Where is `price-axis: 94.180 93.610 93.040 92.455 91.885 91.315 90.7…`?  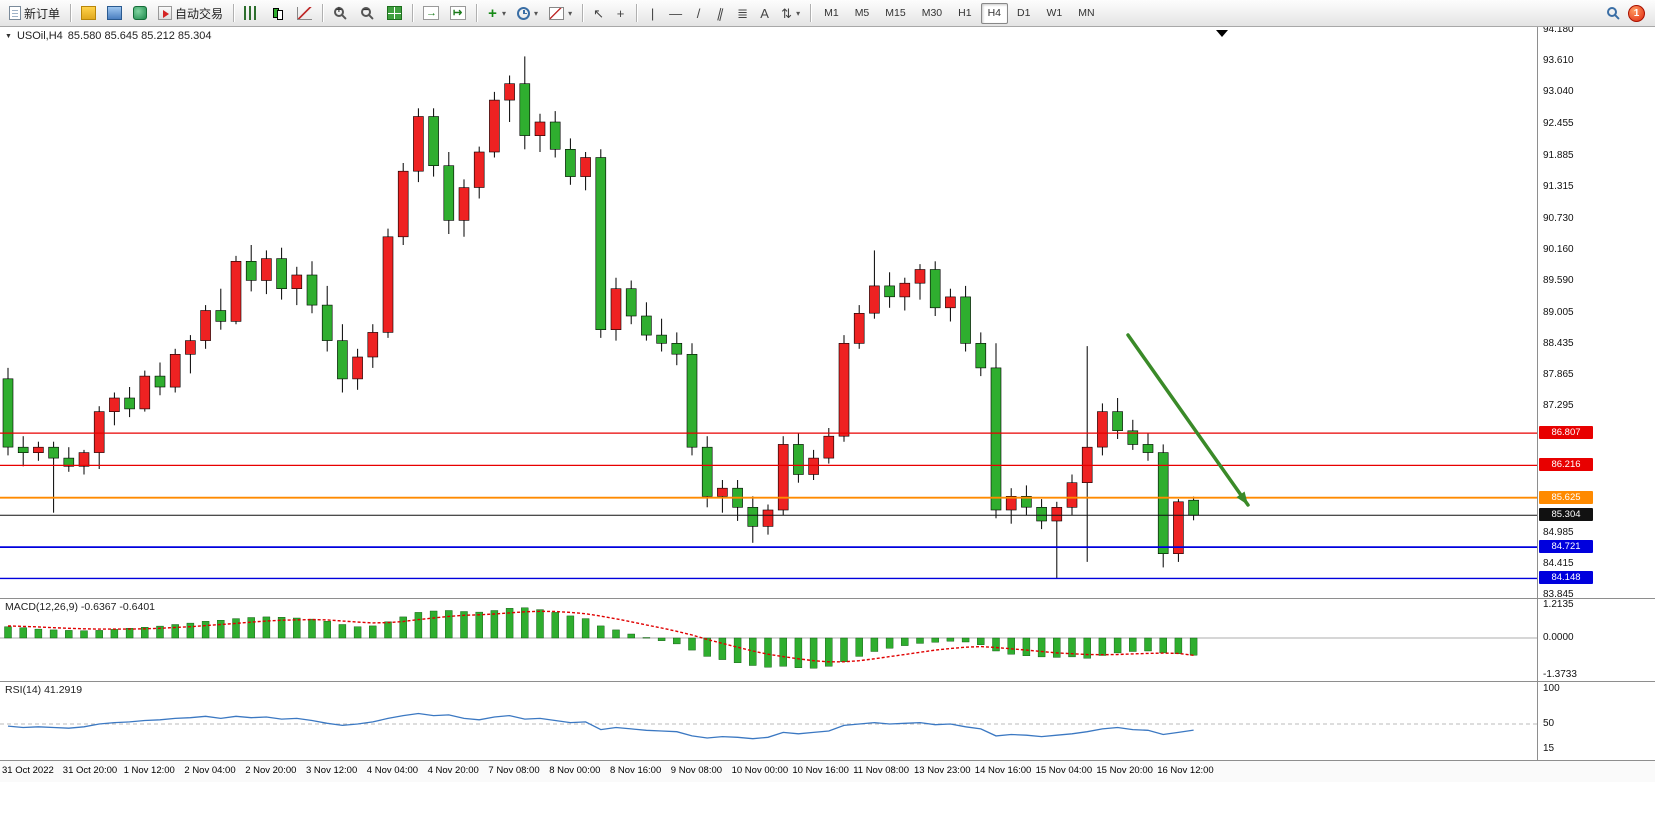 price-axis: 94.180 93.610 93.040 92.455 91.885 91.315 90.7… is located at coordinates (1596, 312).